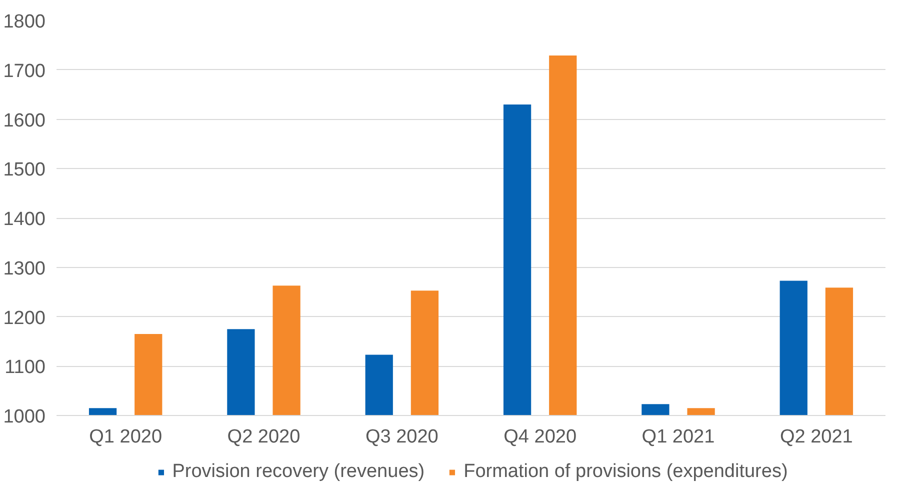  I want to click on y-tick-label: 1100, so click(25, 367).